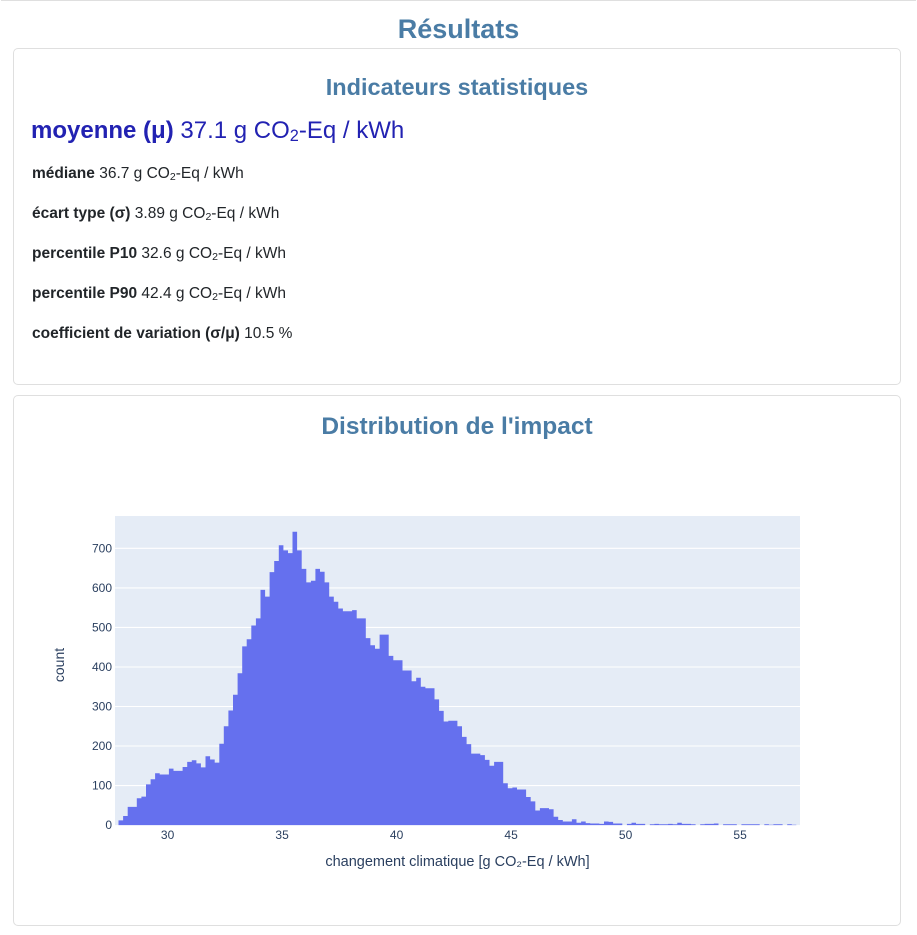 The height and width of the screenshot is (935, 917). Describe the element at coordinates (59, 665) in the screenshot. I see `svg-text: count` at that location.